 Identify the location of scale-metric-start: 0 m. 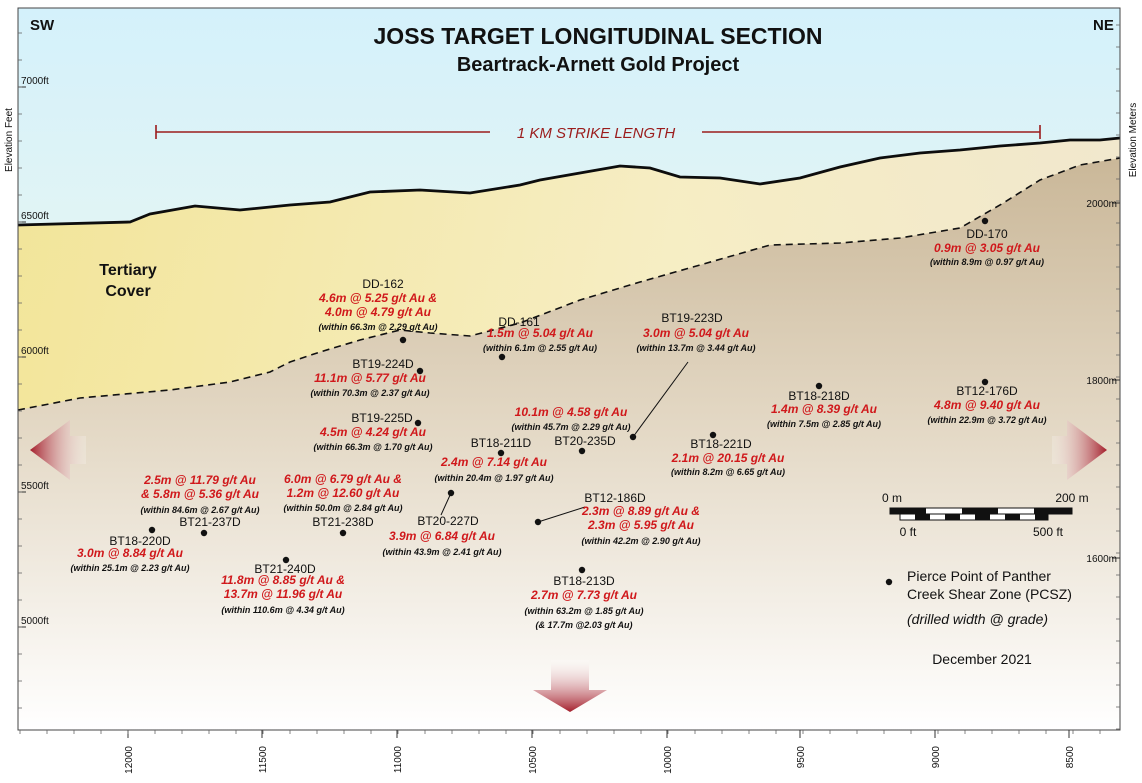
(892, 498).